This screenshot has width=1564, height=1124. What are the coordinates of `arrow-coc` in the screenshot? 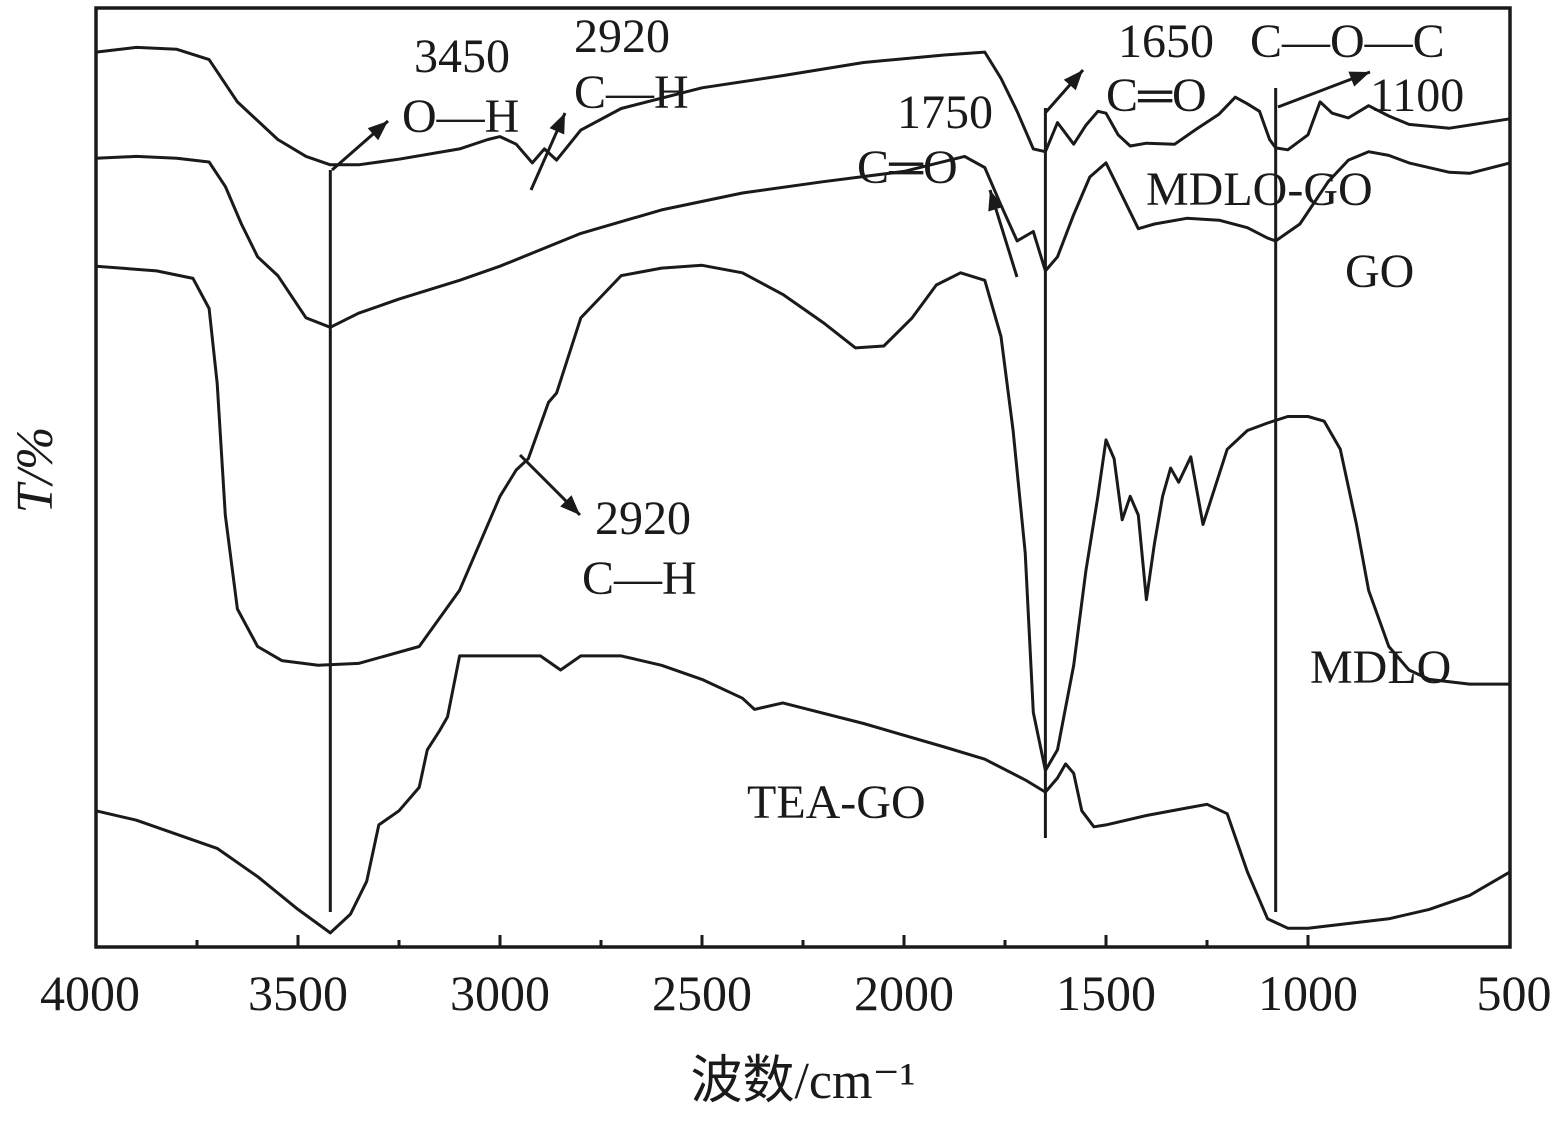 It's located at (1324, 89).